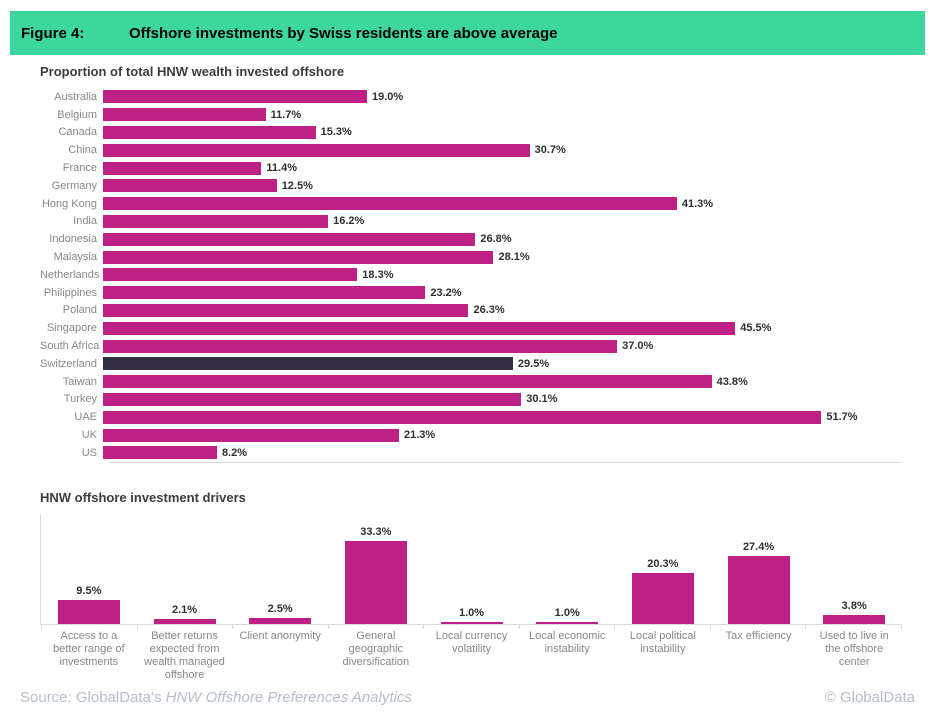 The height and width of the screenshot is (722, 936). I want to click on category-label: Singapore, so click(71, 328).